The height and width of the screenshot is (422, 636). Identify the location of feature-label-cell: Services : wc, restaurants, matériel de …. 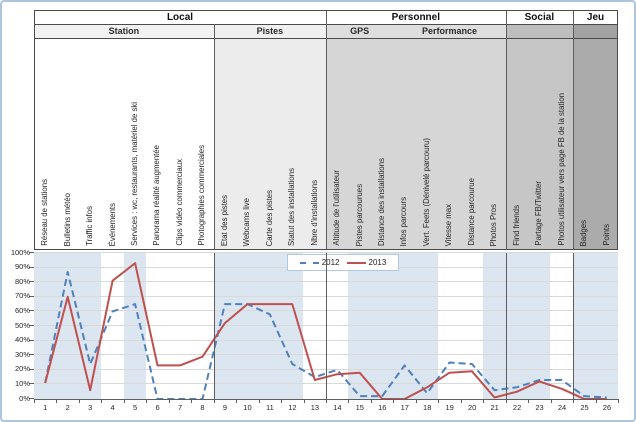
(135, 144).